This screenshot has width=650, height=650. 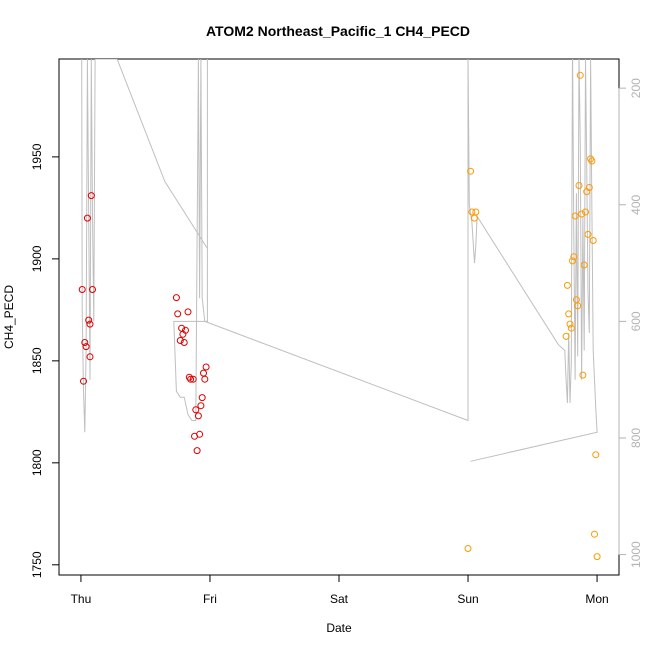 What do you see at coordinates (37, 360) in the screenshot?
I see `y-tick-label: 1850` at bounding box center [37, 360].